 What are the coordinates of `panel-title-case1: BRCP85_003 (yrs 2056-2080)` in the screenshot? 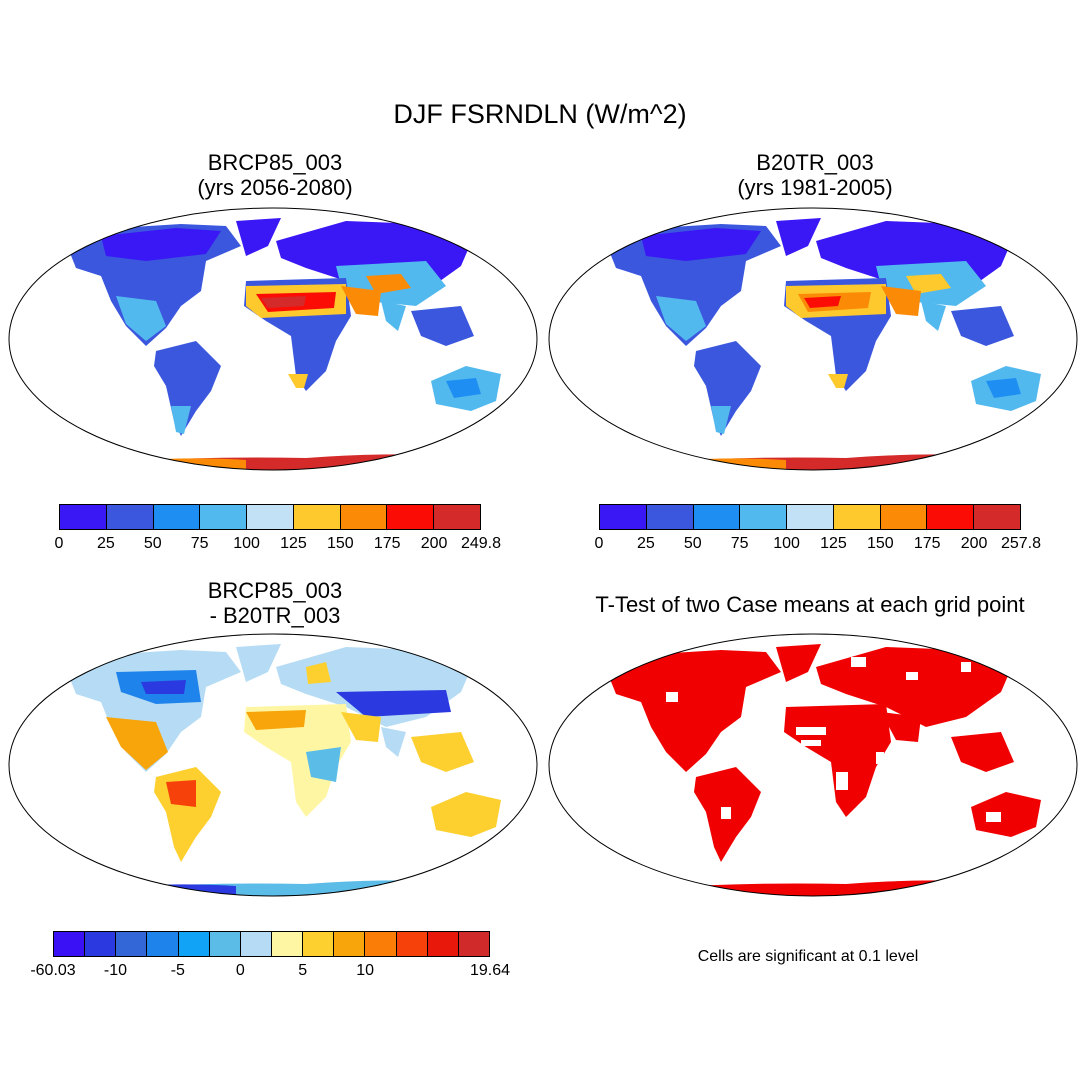 It's located at (275, 175).